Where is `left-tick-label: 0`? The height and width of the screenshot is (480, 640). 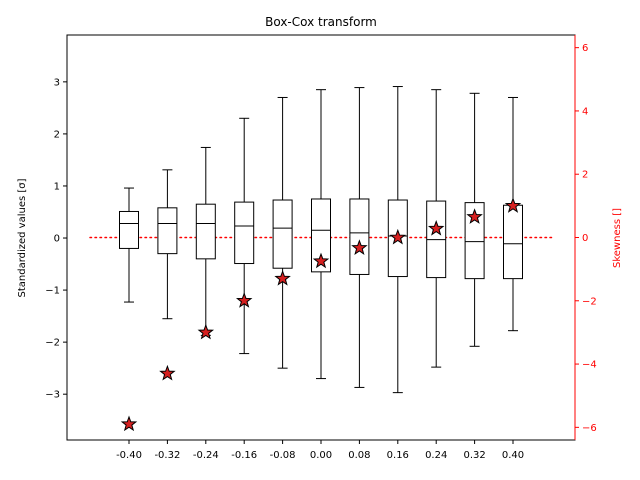 left-tick-label: 0 is located at coordinates (57, 239).